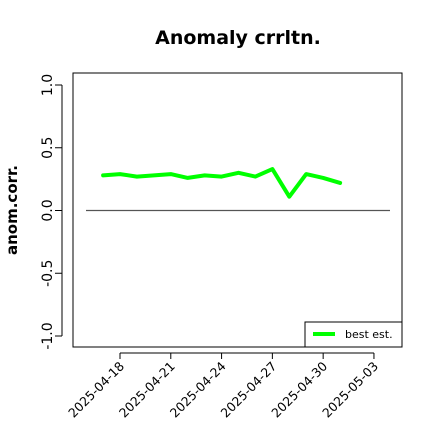  What do you see at coordinates (48, 273) in the screenshot?
I see `y-tick-label: -0.5` at bounding box center [48, 273].